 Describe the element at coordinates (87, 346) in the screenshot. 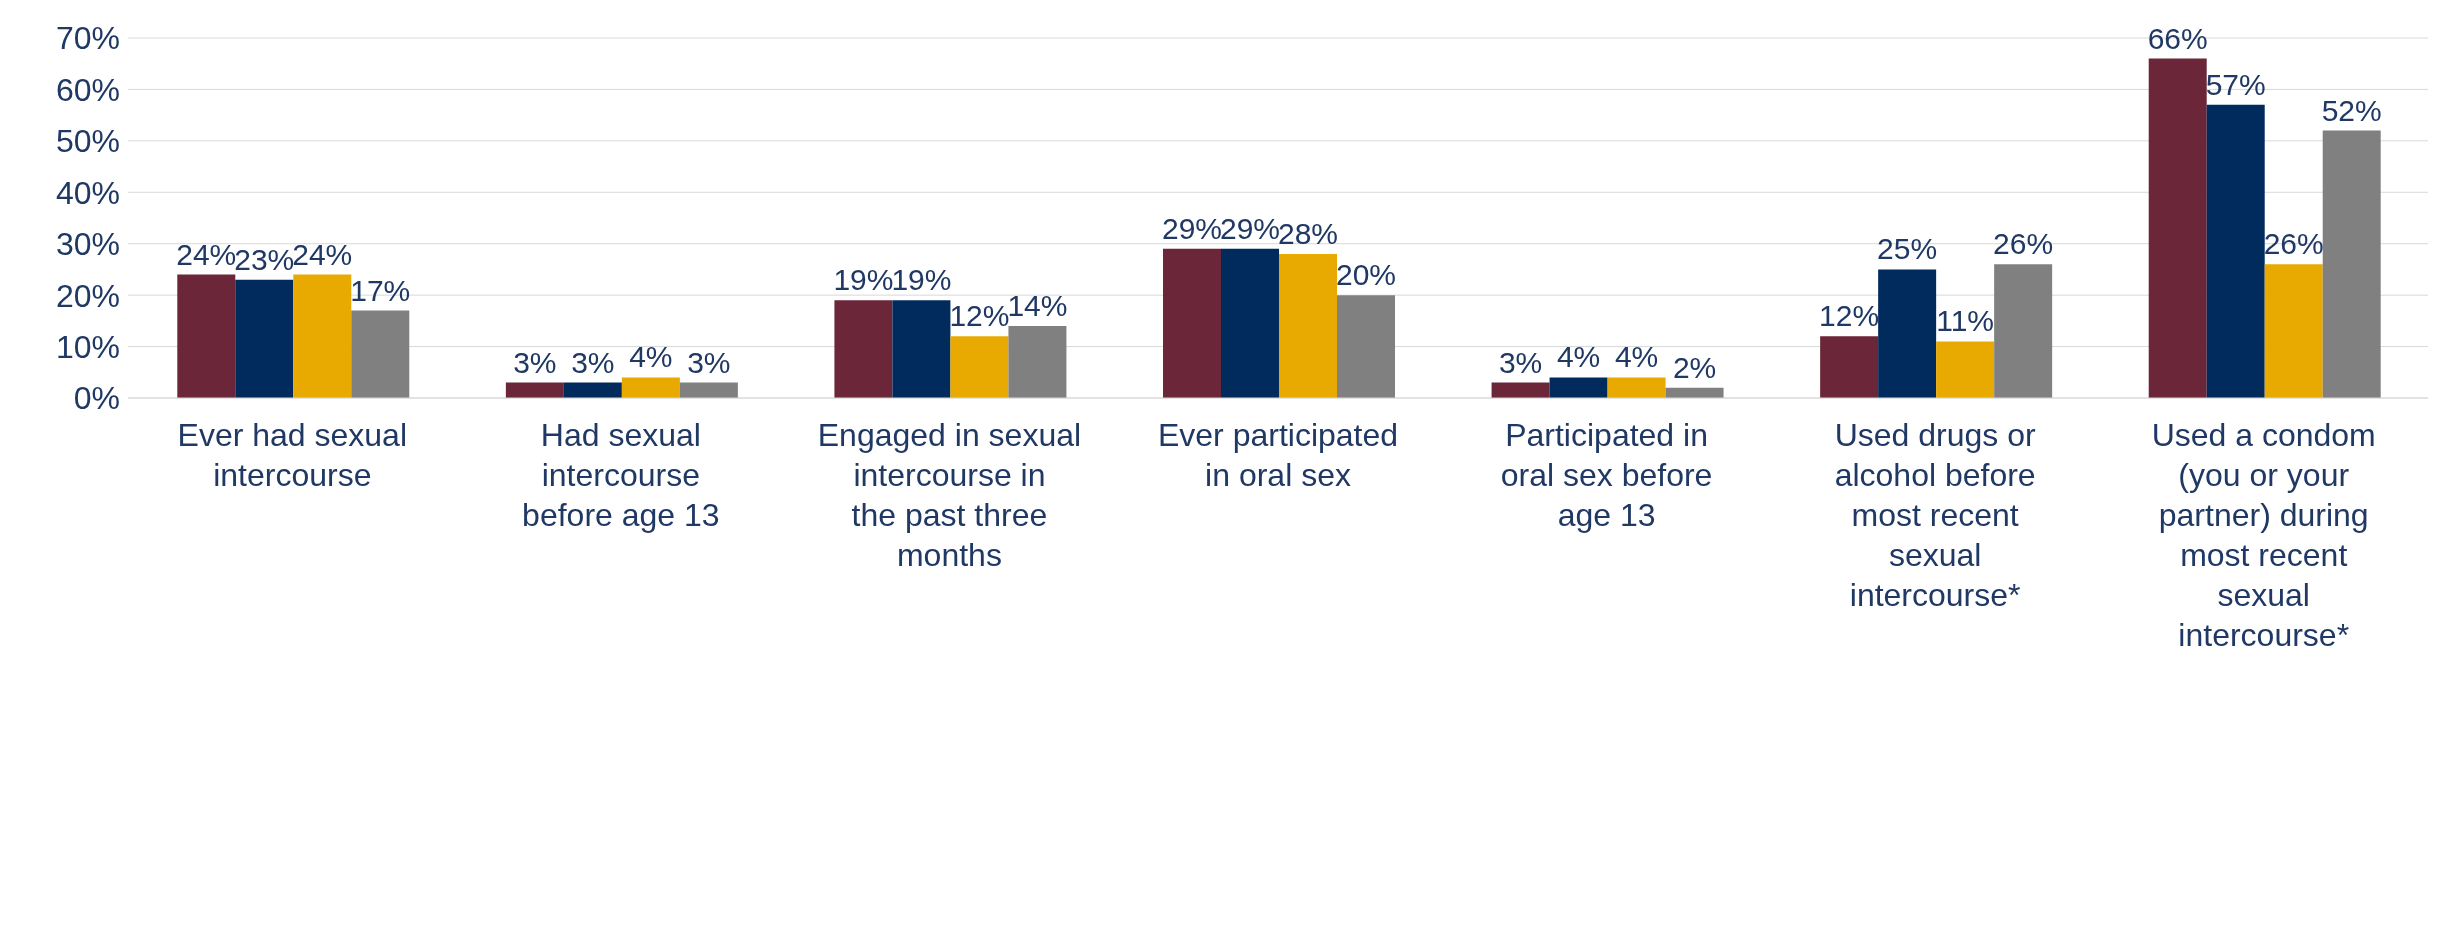

I see `y-tick-label: 10%` at that location.